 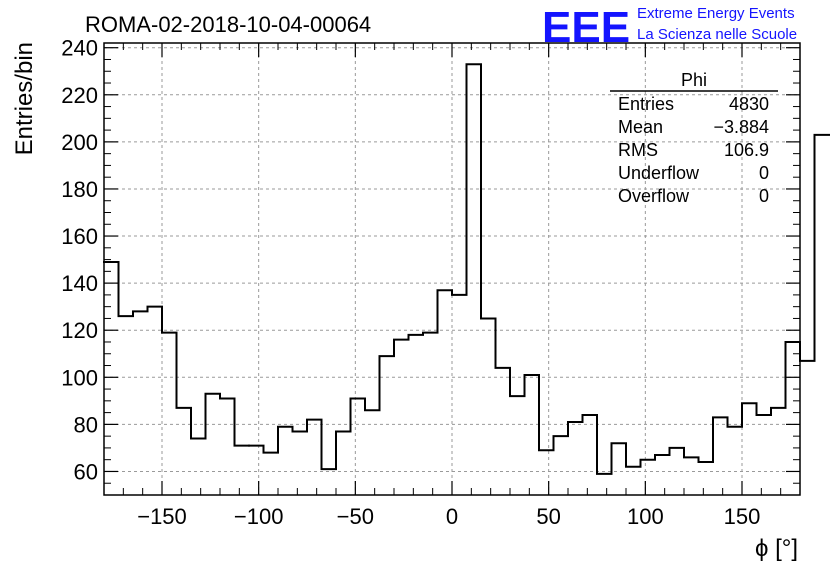 What do you see at coordinates (645, 516) in the screenshot?
I see `x-tick-label: 100` at bounding box center [645, 516].